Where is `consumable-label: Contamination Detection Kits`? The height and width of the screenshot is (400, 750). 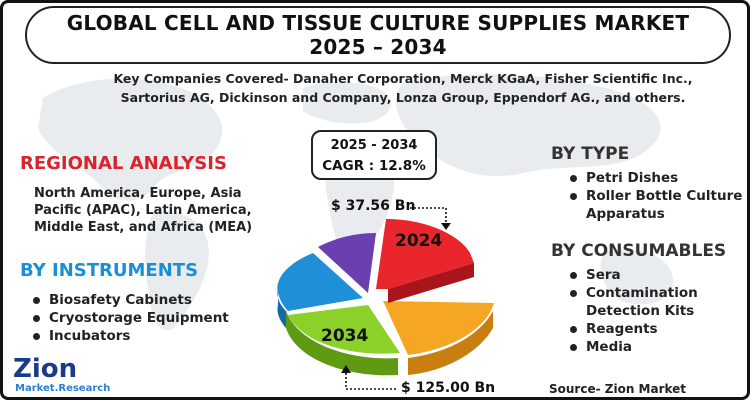 consumable-label: Contamination Detection Kits is located at coordinates (642, 302).